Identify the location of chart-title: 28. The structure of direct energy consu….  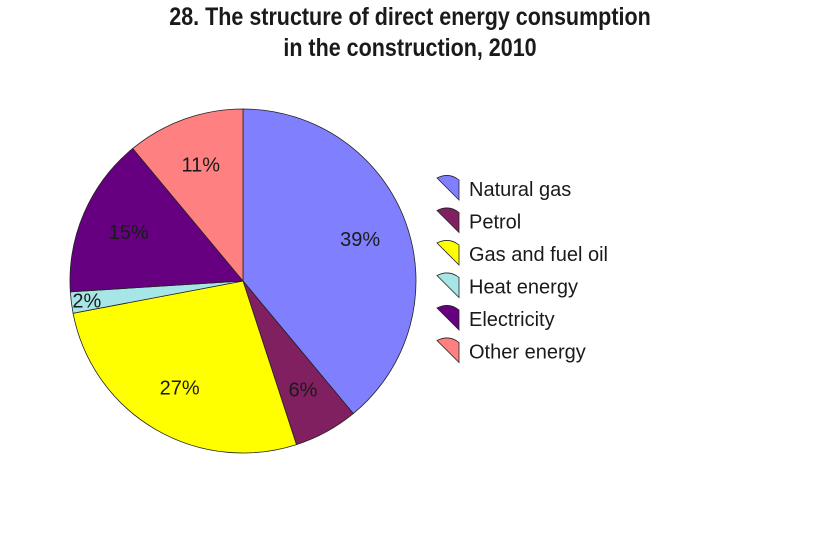
(409, 33).